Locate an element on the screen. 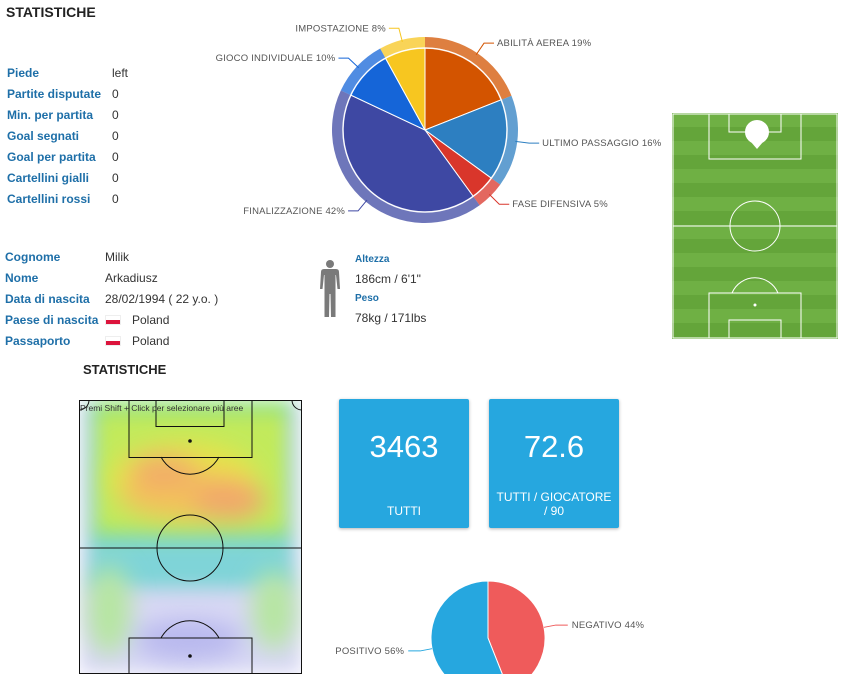 This screenshot has height=674, width=848. stat-row: Goal per partita 0 is located at coordinates (97, 157).